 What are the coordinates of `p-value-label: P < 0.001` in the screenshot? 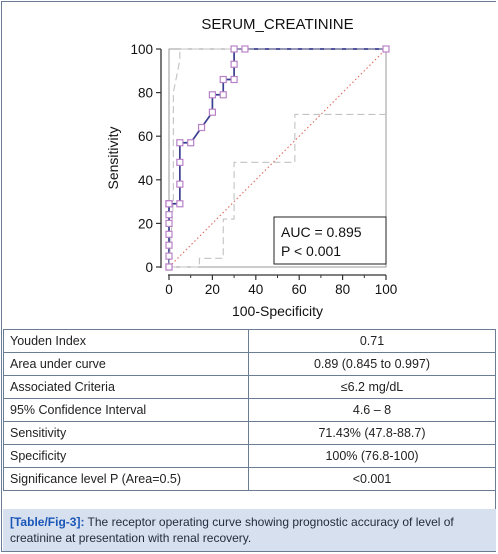 It's located at (311, 251).